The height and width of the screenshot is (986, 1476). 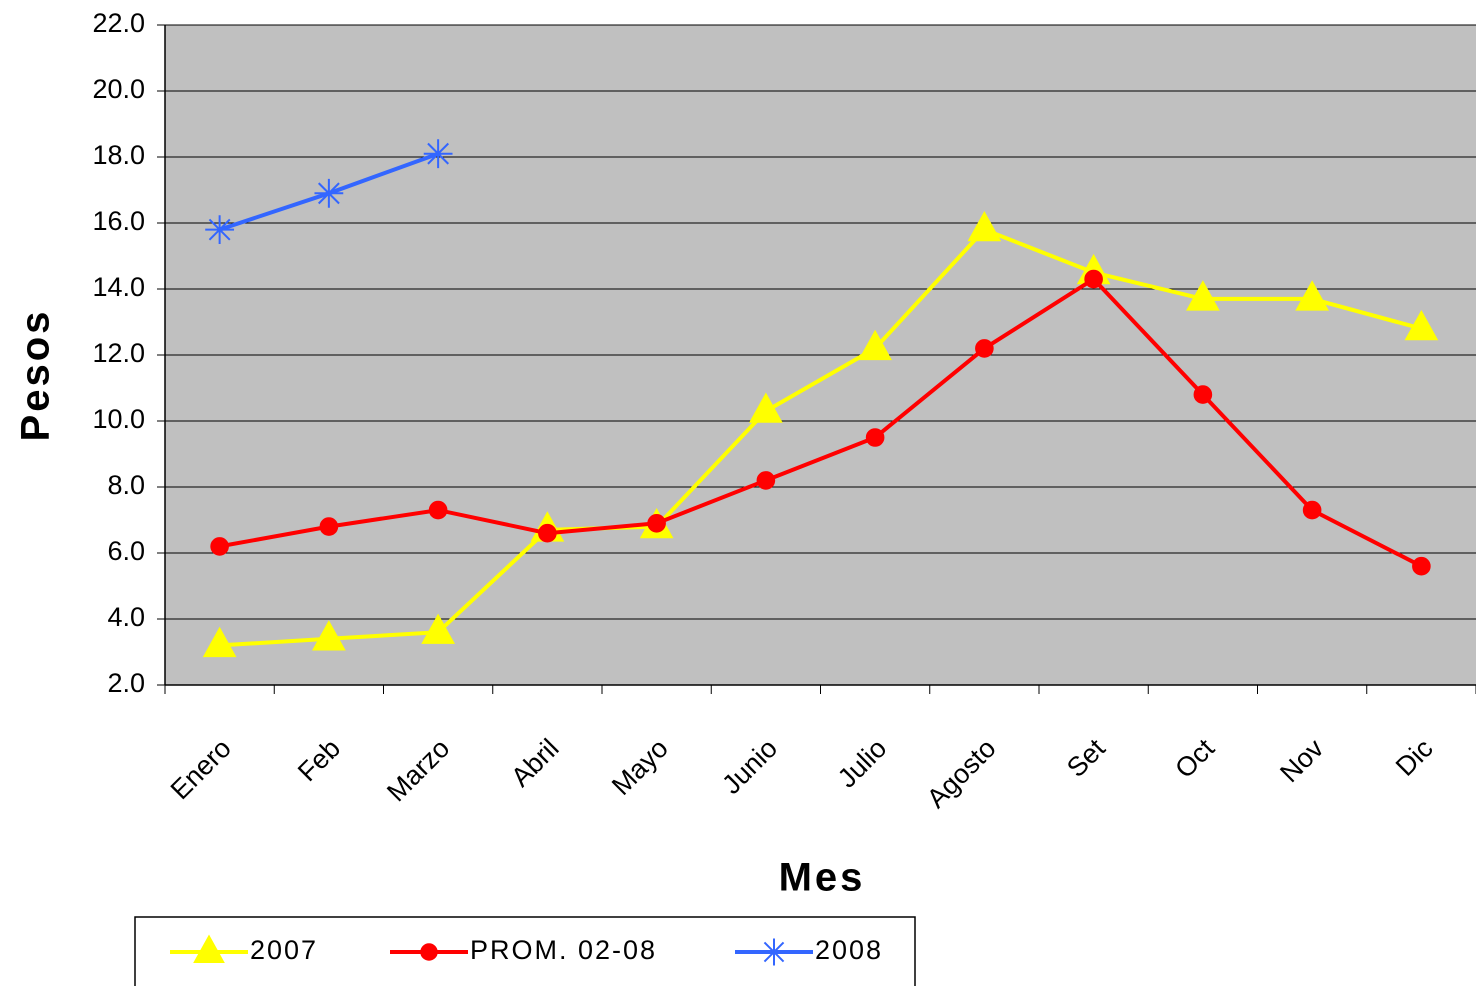 What do you see at coordinates (126, 617) in the screenshot?
I see `y-tick-label: 4.0` at bounding box center [126, 617].